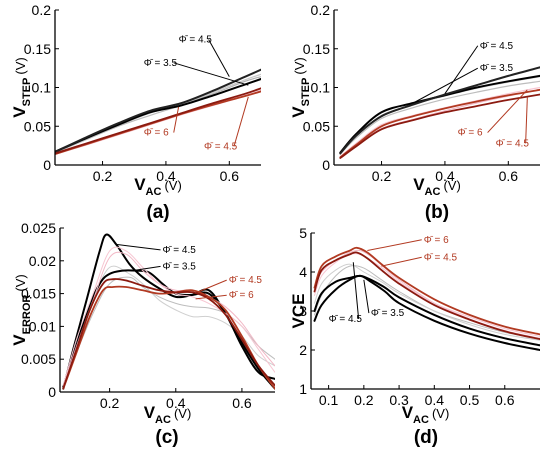 The image size is (550, 455). What do you see at coordinates (42, 261) in the screenshot?
I see `y-tick-label: 0.02` at bounding box center [42, 261].